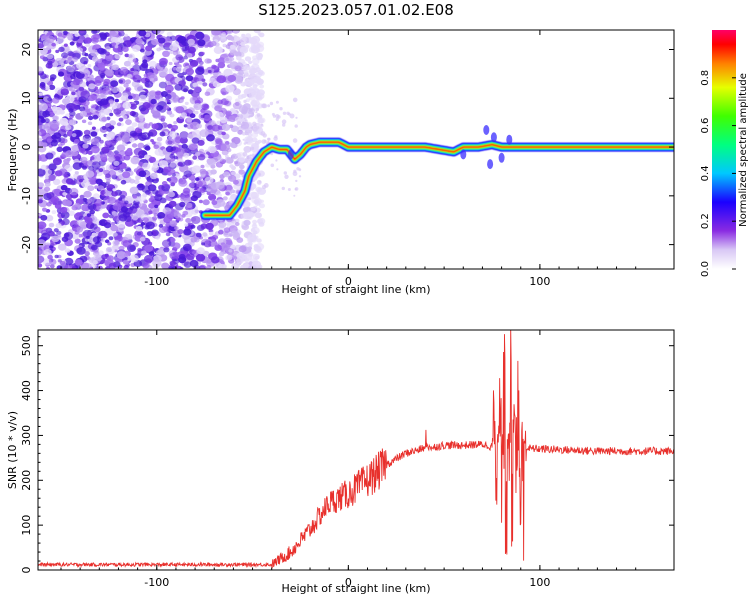 Image resolution: width=750 pixels, height=600 pixels. Describe the element at coordinates (26, 50) in the screenshot. I see `y-tick-label: 20` at that location.